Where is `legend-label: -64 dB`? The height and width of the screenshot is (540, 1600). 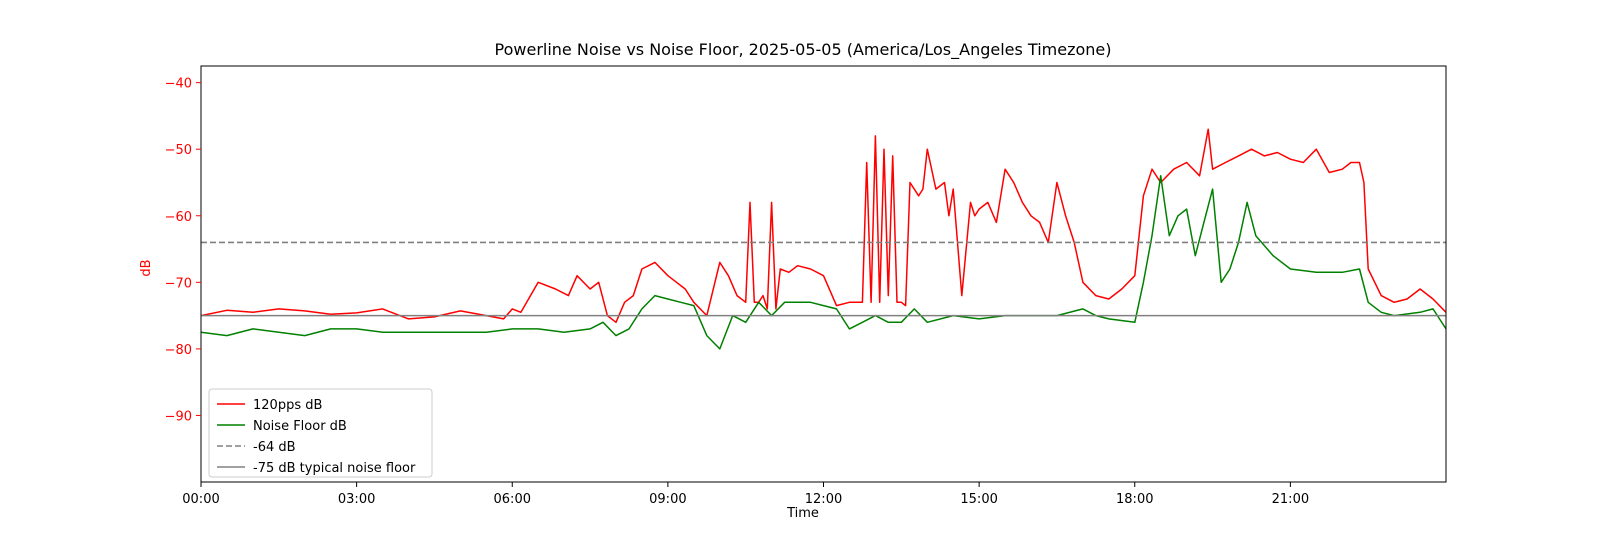 legend-label: -64 dB is located at coordinates (274, 447).